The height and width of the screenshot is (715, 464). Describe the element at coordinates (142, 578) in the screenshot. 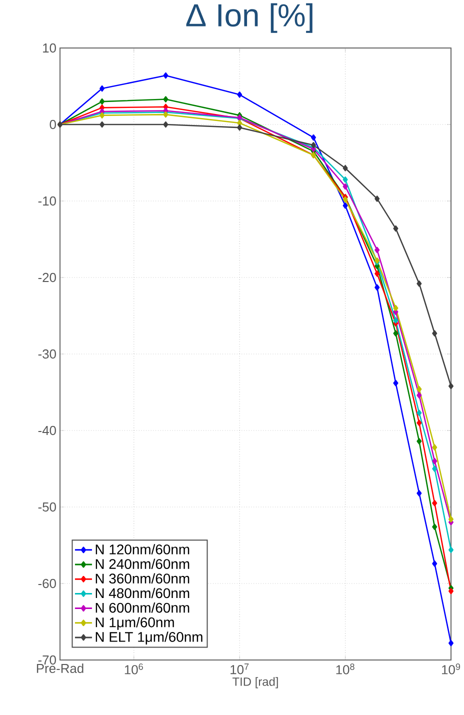

I see `legend-label: N 360nm/60nm` at that location.